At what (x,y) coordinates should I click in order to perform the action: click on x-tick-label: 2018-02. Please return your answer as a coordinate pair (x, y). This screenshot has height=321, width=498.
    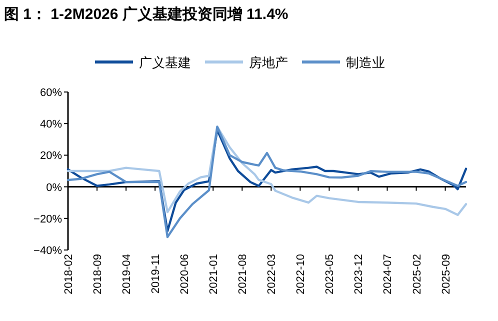
    Looking at the image, I should click on (69, 274).